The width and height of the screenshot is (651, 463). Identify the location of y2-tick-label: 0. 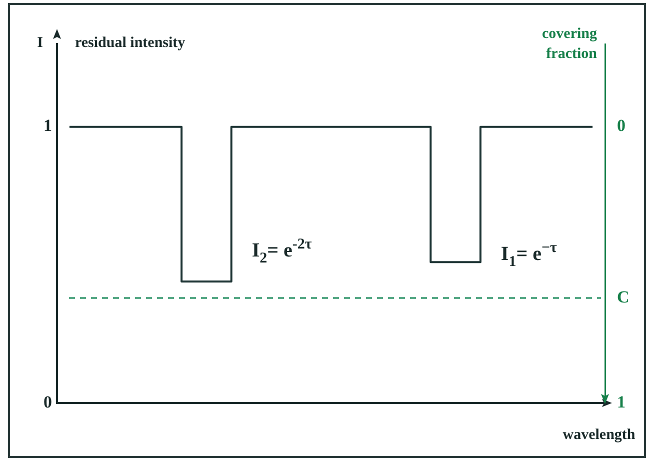
(621, 126).